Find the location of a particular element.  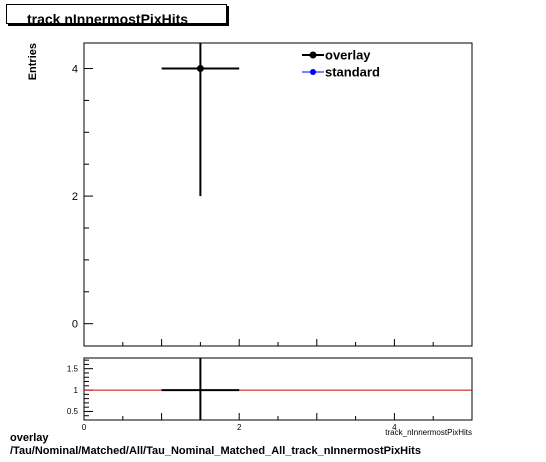

data-point is located at coordinates (200, 69).